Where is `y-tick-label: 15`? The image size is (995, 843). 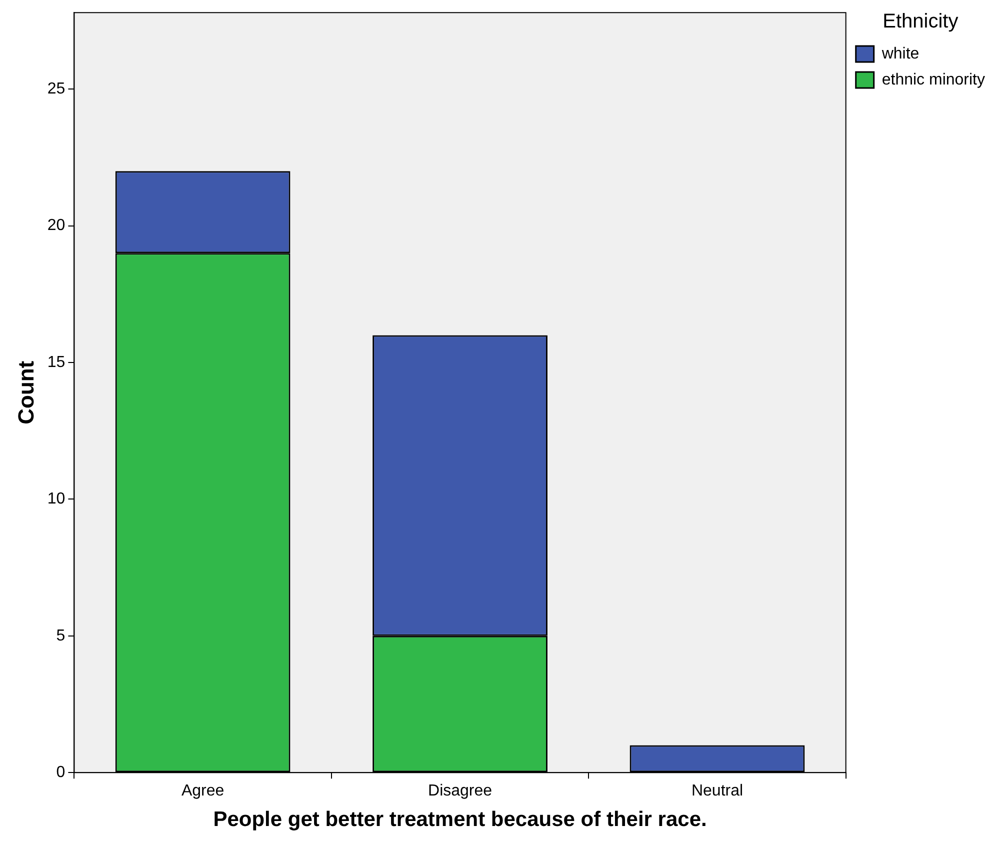 y-tick-label: 15 is located at coordinates (56, 362).